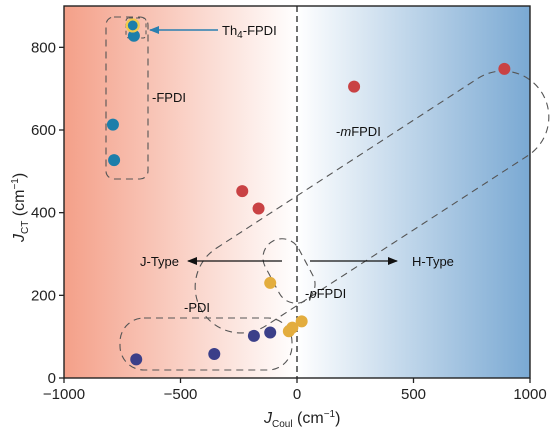 This screenshot has height=433, width=550. I want to click on y-tick-label: 400, so click(43, 213).